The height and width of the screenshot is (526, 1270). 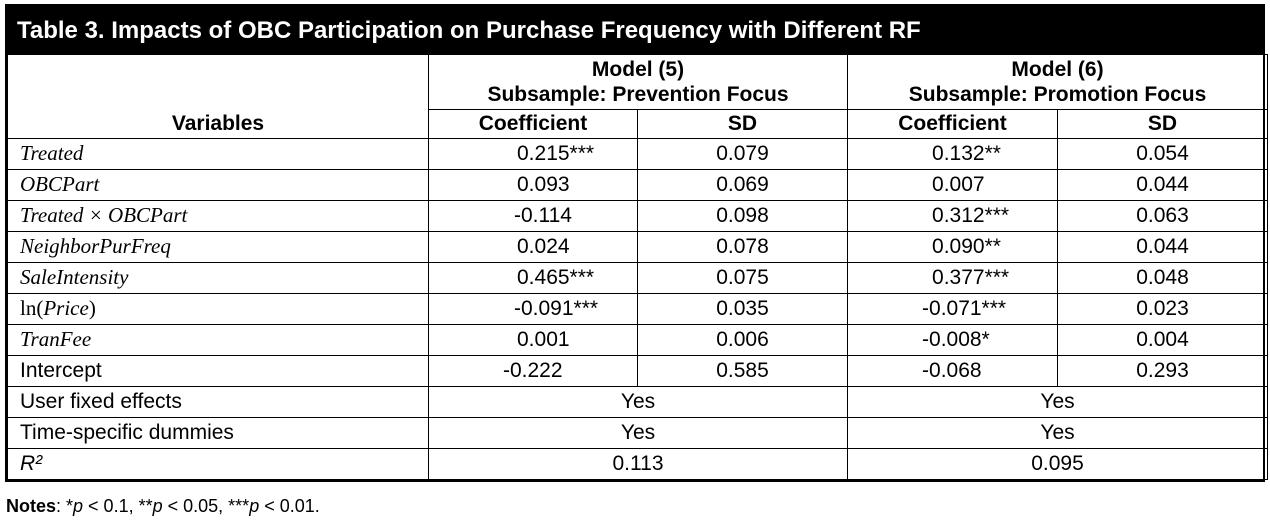 What do you see at coordinates (533, 309) in the screenshot?
I see `row-coef-5: -0.091***` at bounding box center [533, 309].